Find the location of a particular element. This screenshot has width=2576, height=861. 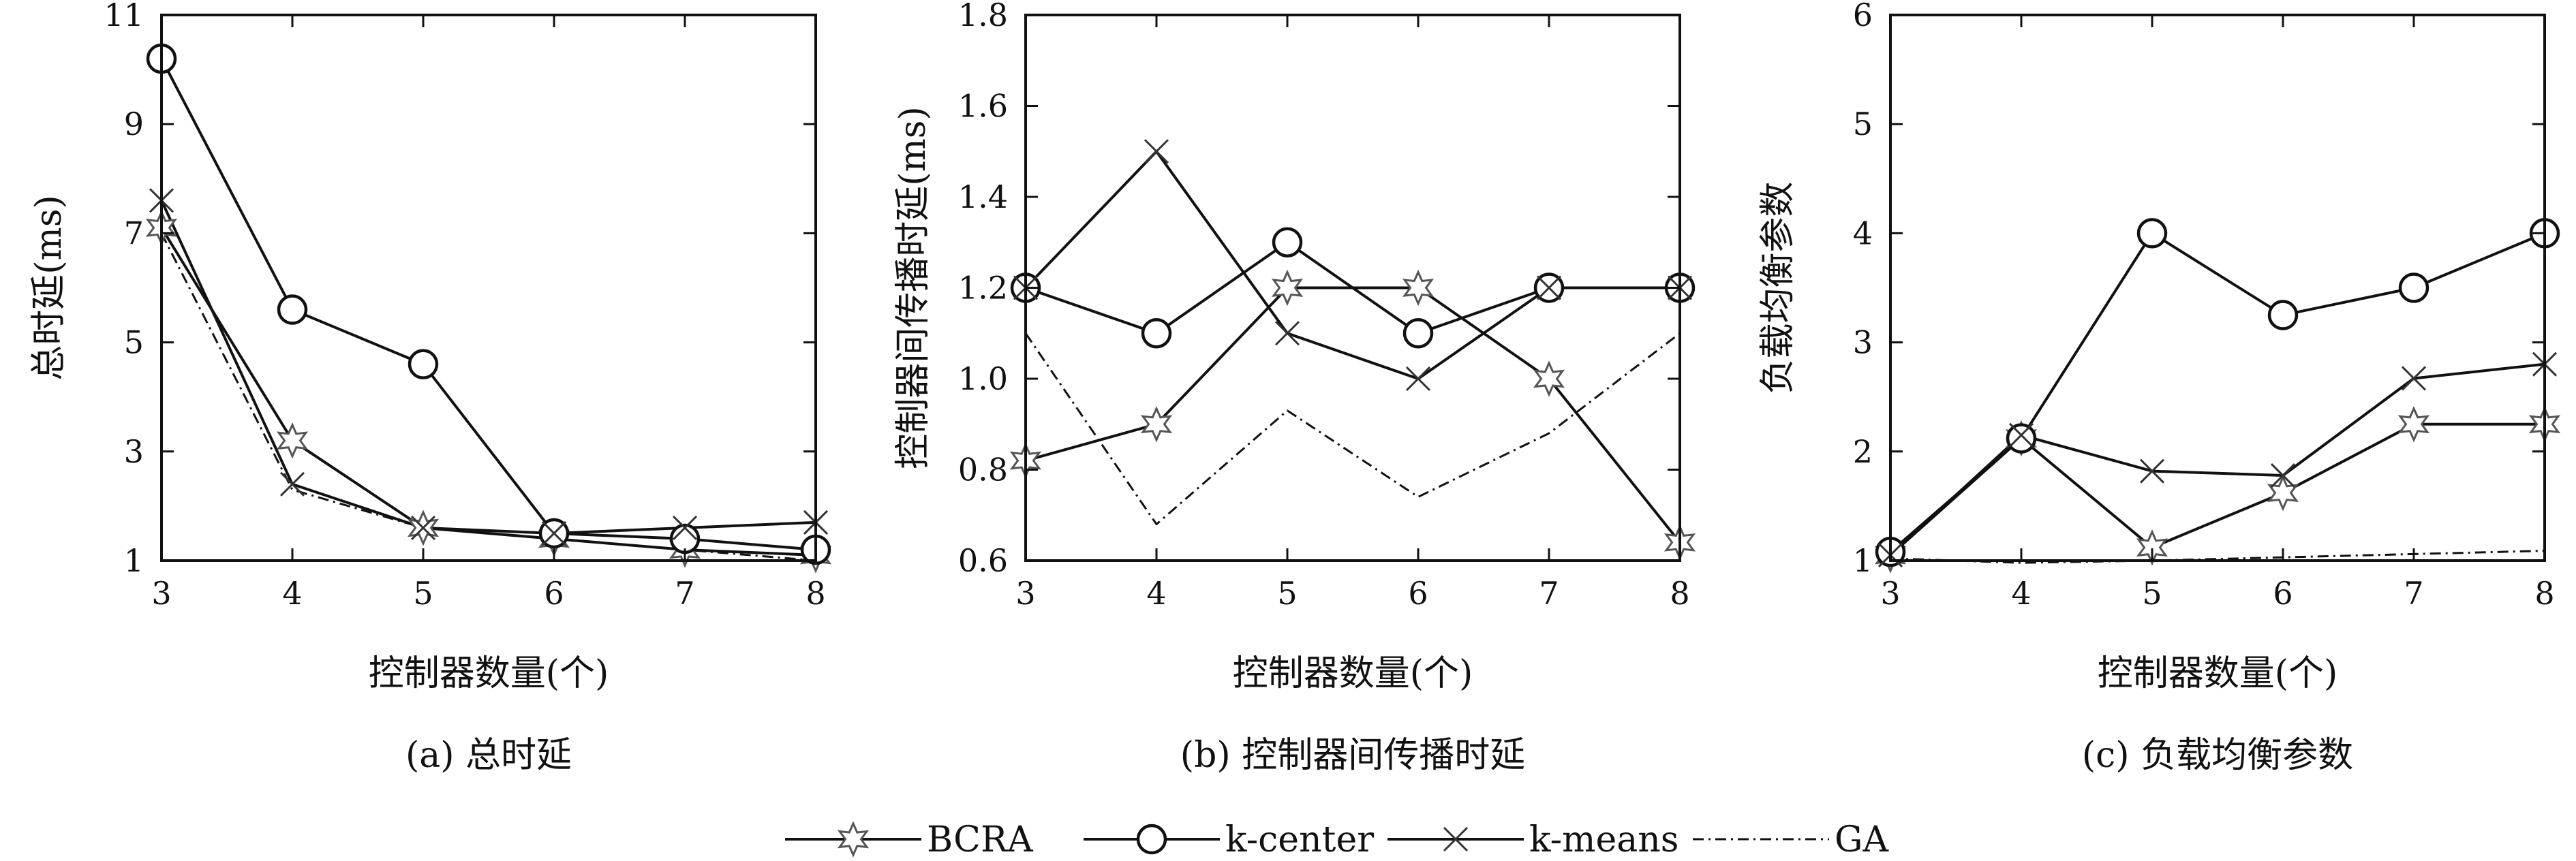

y-tick-label: 1.6 is located at coordinates (983, 106).